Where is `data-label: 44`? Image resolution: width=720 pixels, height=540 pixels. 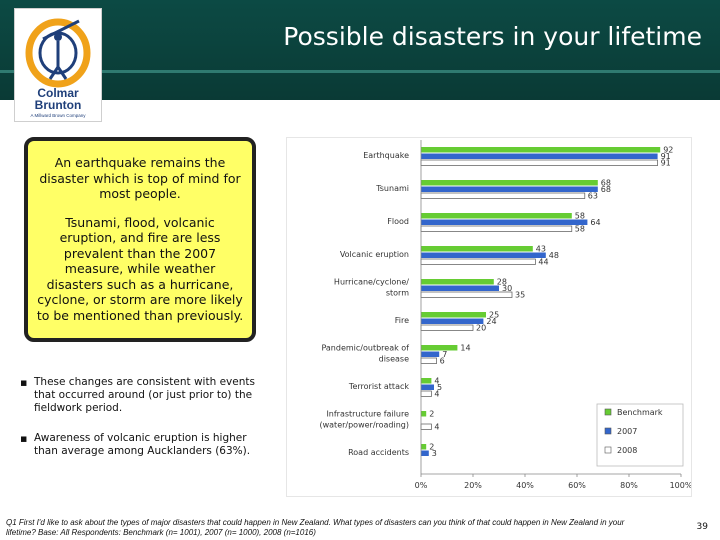
data-label: 44 is located at coordinates (543, 262).